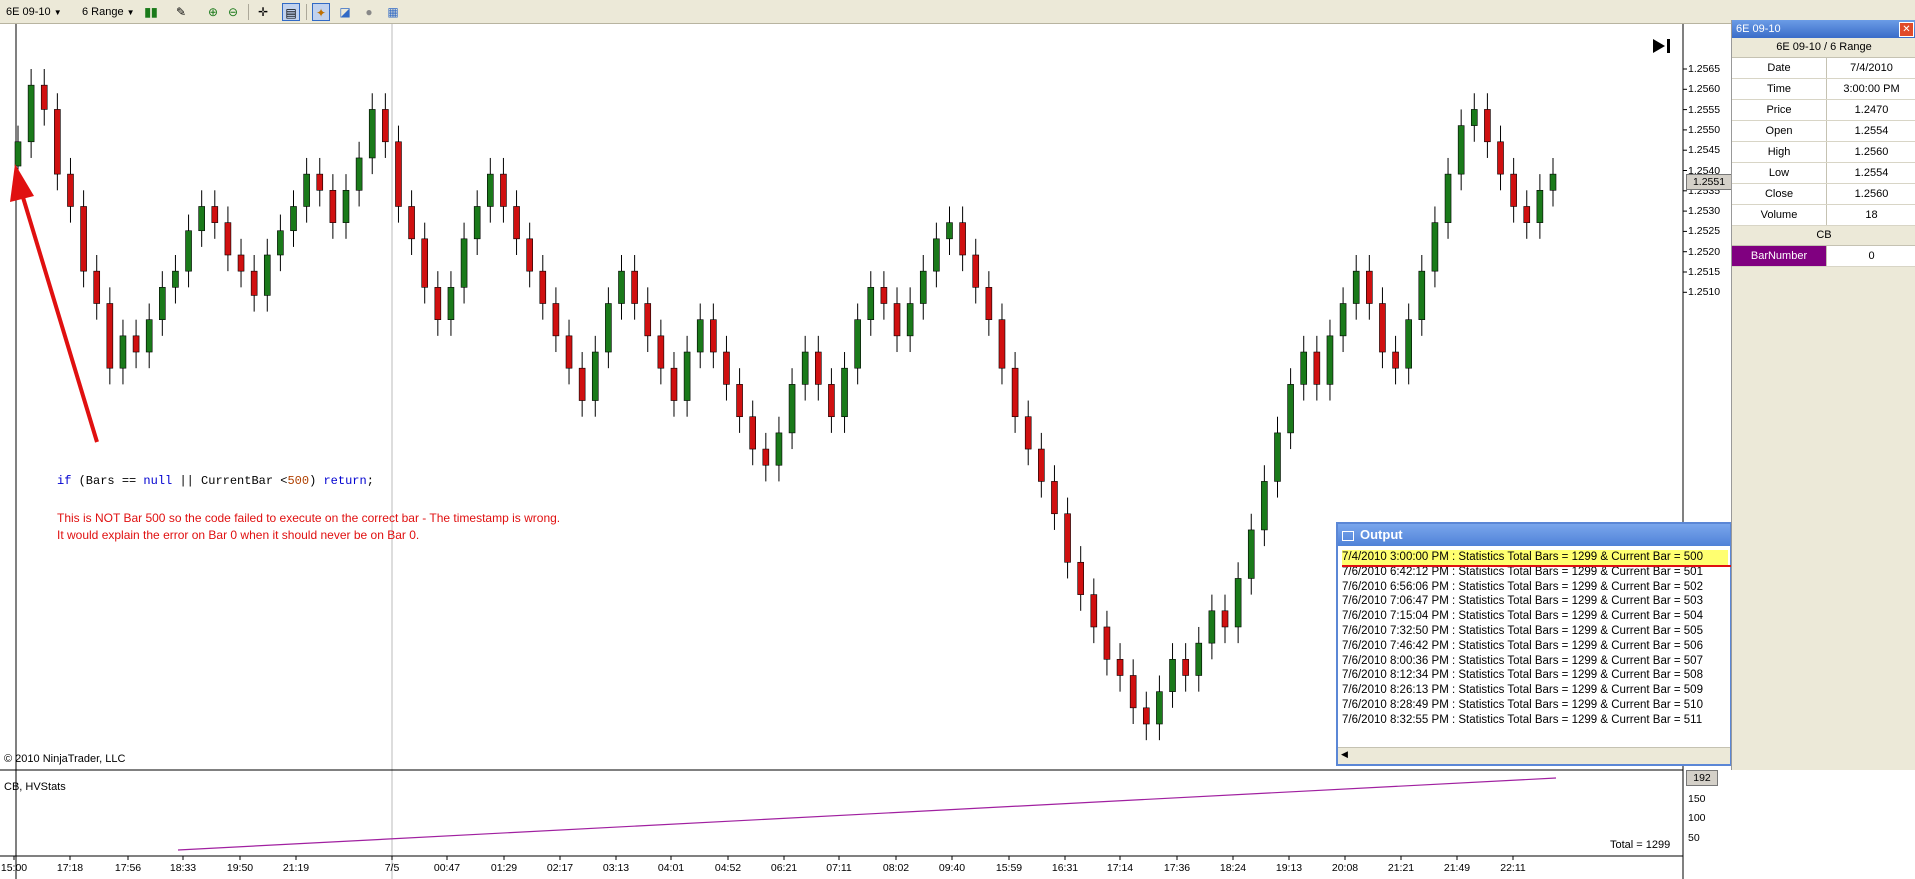  I want to click on price-axis-tick: 1.2515, so click(1704, 272).